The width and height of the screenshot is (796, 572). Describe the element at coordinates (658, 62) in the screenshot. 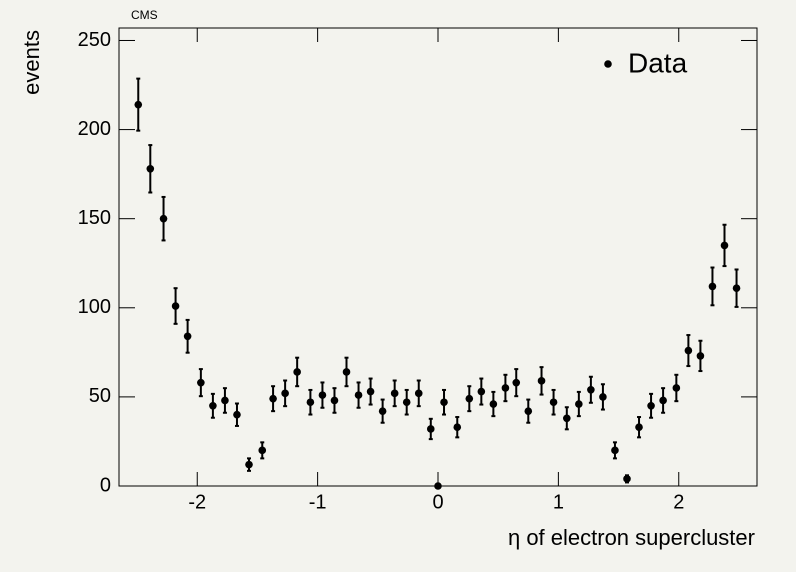

I see `legend-label: Data` at that location.